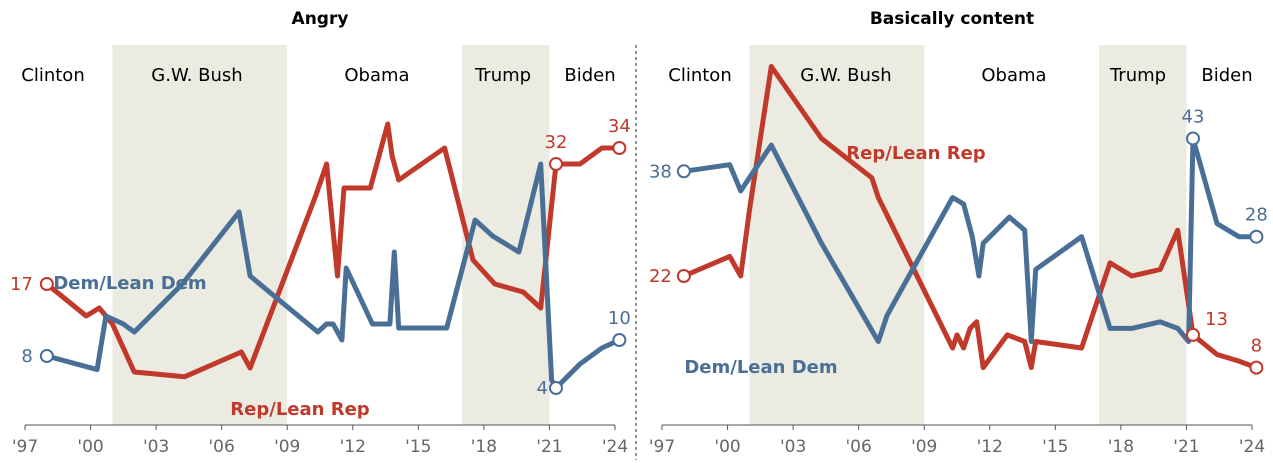 The image size is (1273, 463). What do you see at coordinates (660, 171) in the screenshot?
I see `data-value-label: 38` at bounding box center [660, 171].